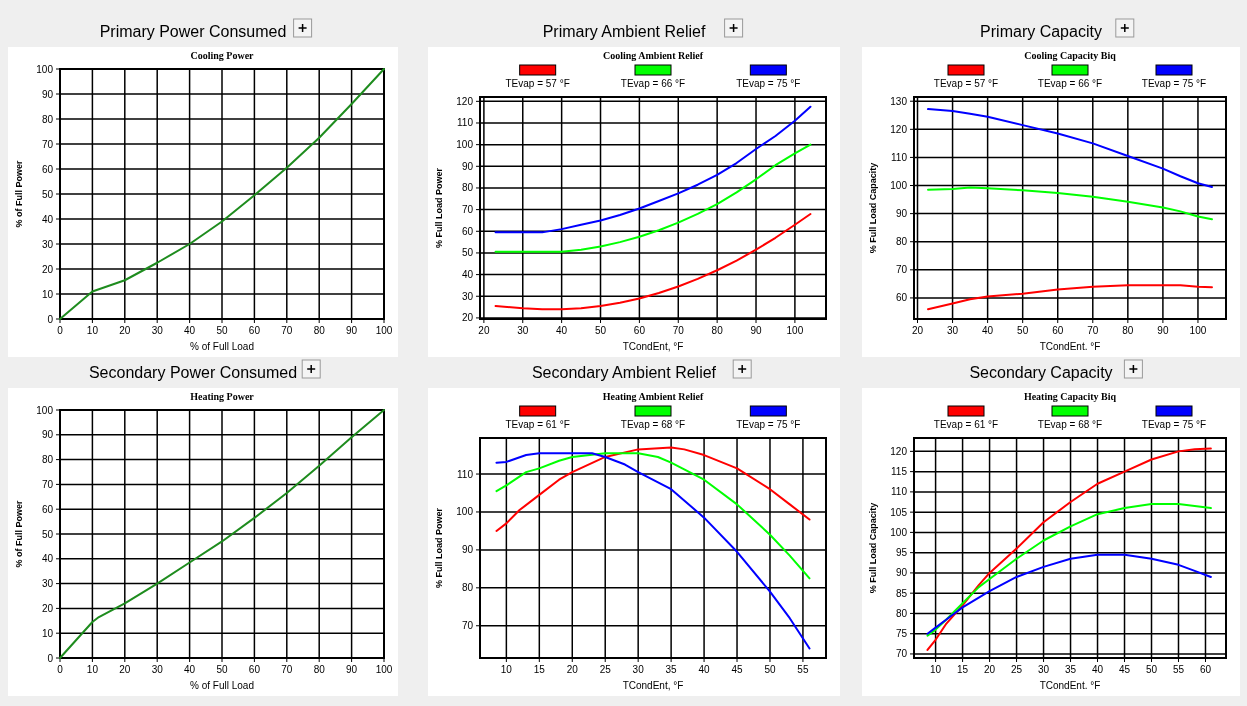 The image size is (1247, 706). What do you see at coordinates (47, 633) in the screenshot?
I see `y-tick-label: 10` at bounding box center [47, 633].